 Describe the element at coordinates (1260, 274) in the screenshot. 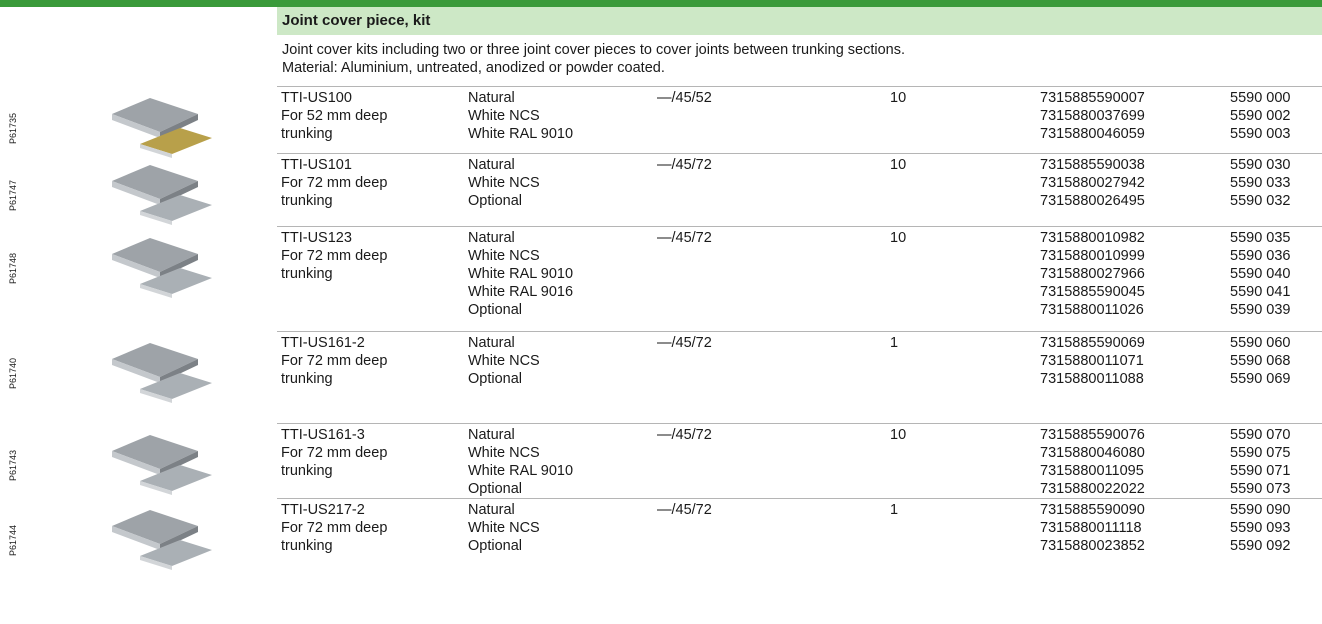

I see `reference-column: 5590 035 5590 036 5590 040 5590 041 5590 039` at that location.